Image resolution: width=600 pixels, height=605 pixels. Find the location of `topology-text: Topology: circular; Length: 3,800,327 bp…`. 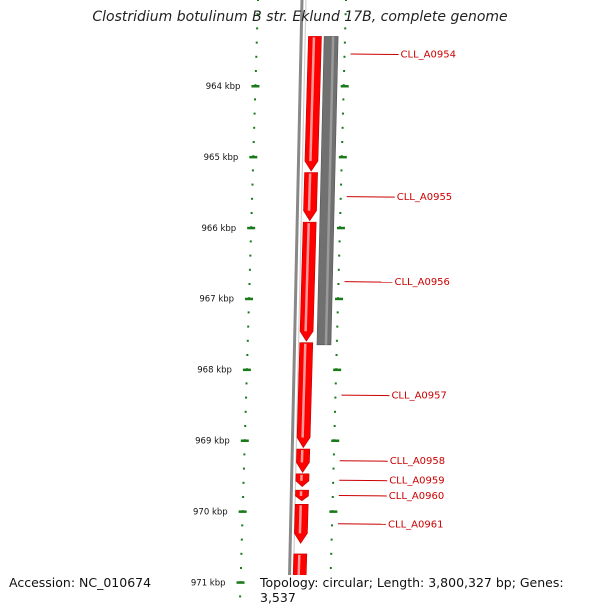

topology-text: Topology: circular; Length: 3,800,327 bp… is located at coordinates (430, 590).